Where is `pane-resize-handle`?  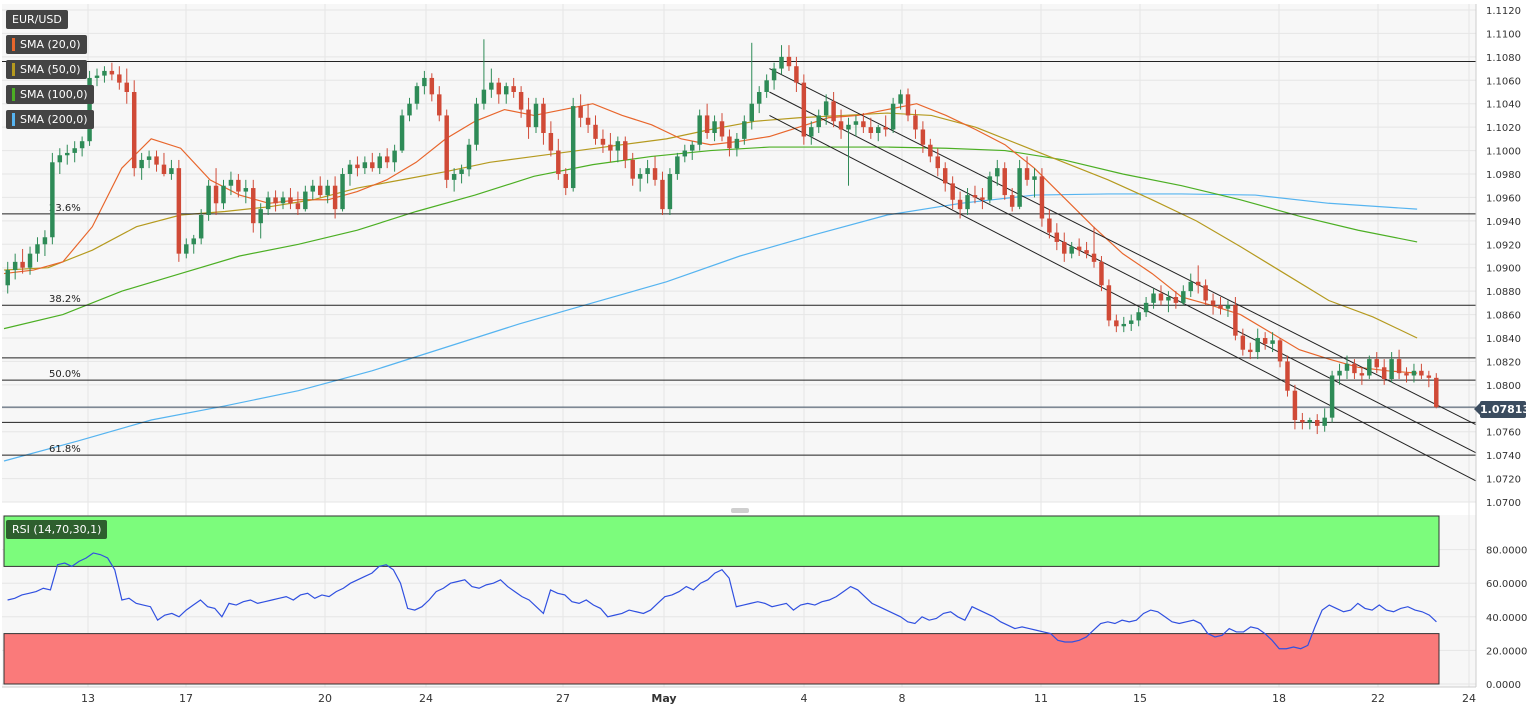
pane-resize-handle is located at coordinates (740, 510).